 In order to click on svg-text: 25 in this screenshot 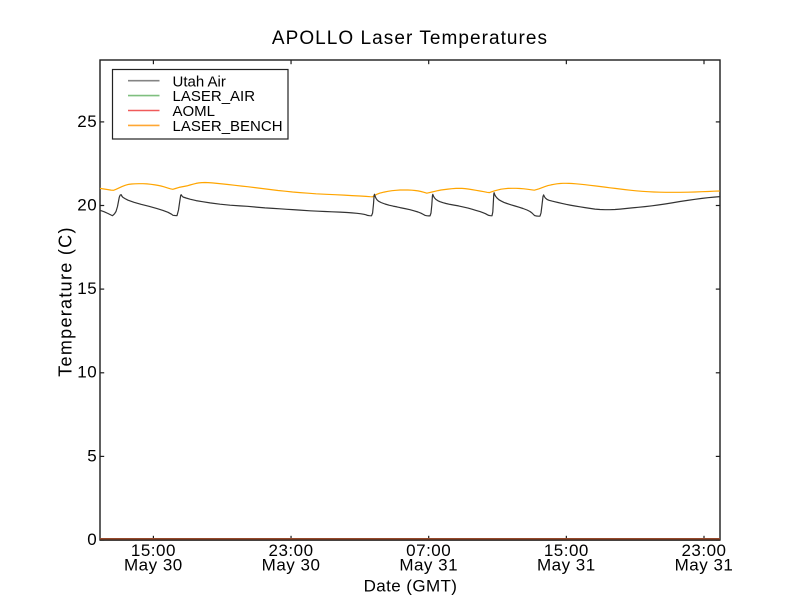, I will do `click(87, 121)`.